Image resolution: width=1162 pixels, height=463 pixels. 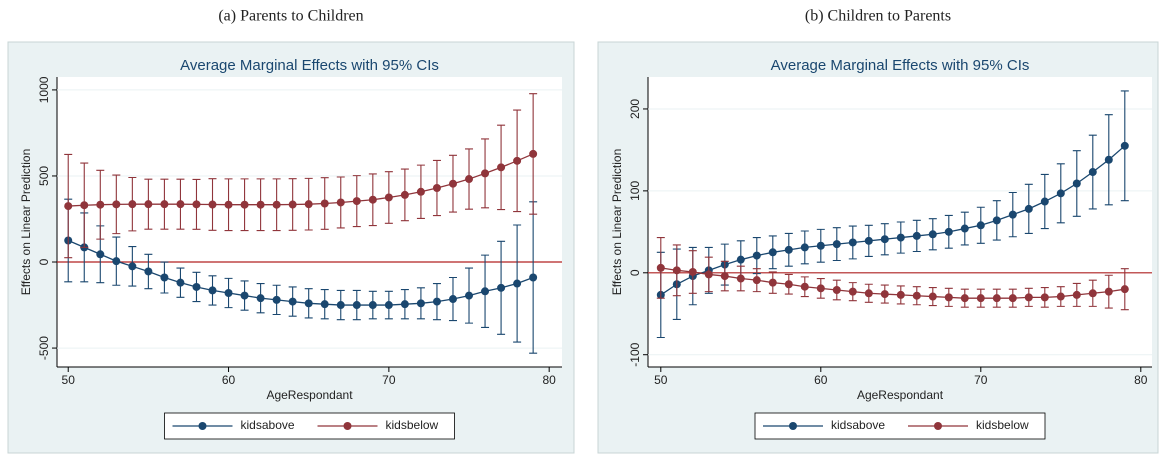 What do you see at coordinates (821, 380) in the screenshot?
I see `x-tick-label: 60` at bounding box center [821, 380].